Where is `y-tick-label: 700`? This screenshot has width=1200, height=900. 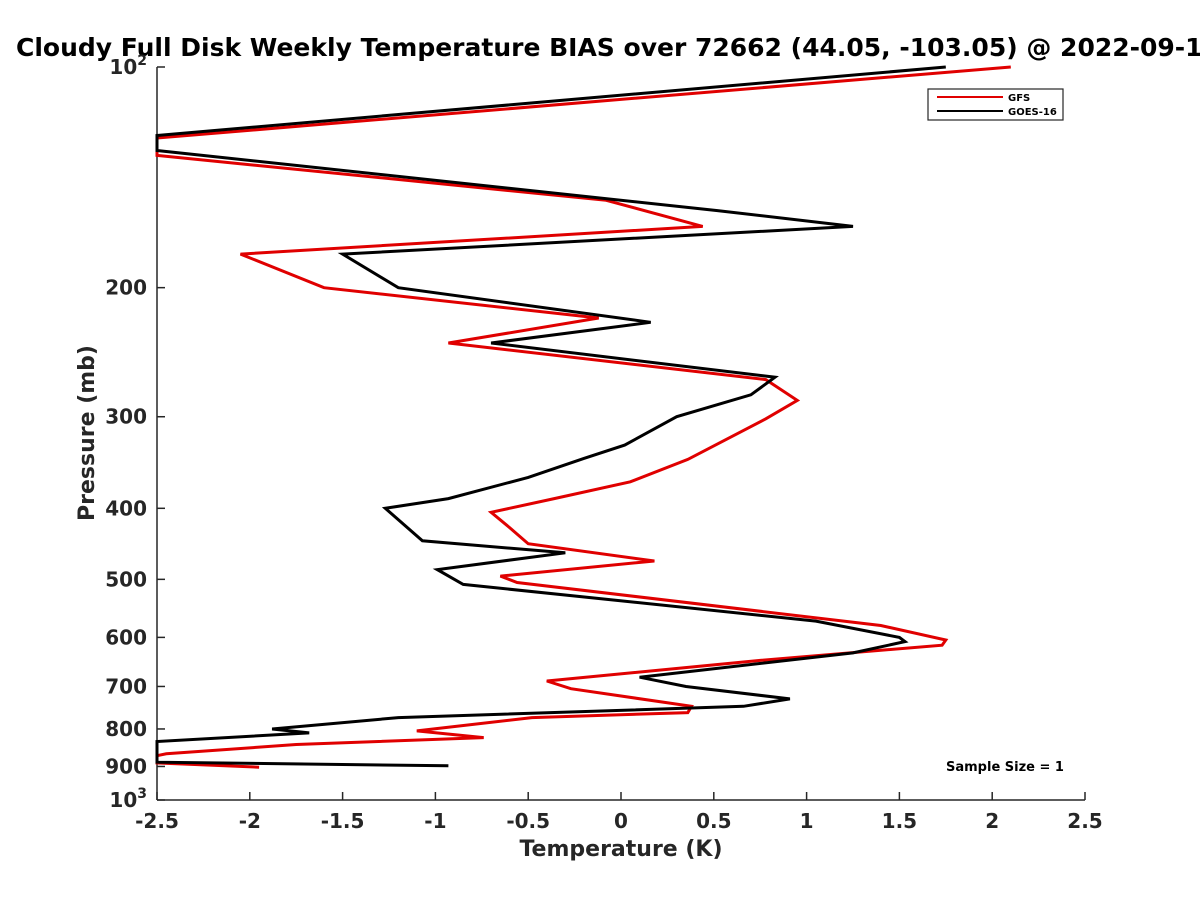 y-tick-label: 700 is located at coordinates (126, 686).